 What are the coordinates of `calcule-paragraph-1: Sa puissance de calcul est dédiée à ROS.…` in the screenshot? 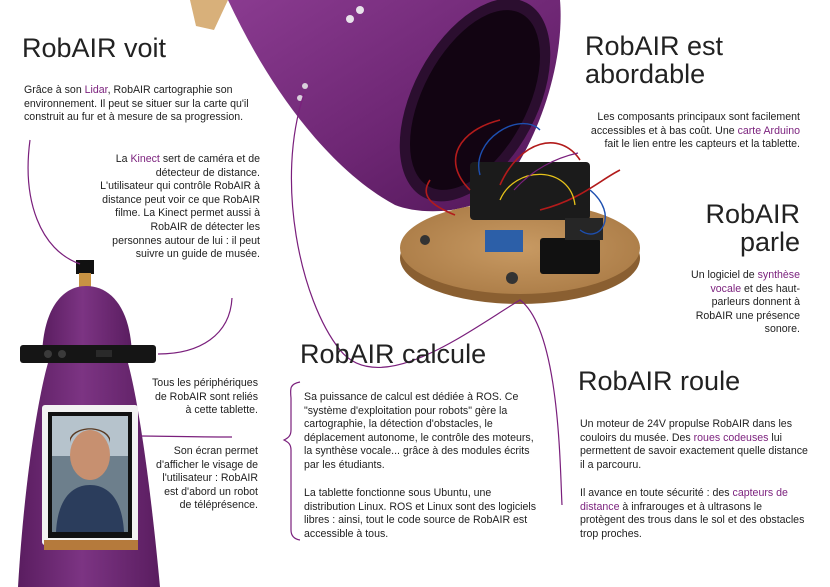 It's located at (419, 431).